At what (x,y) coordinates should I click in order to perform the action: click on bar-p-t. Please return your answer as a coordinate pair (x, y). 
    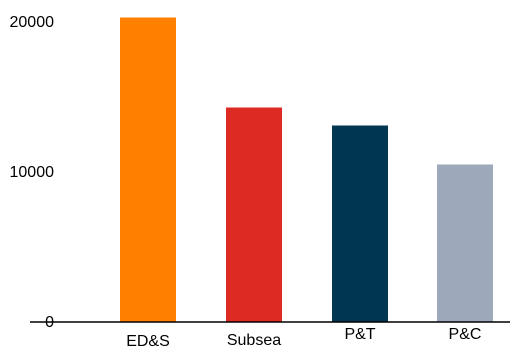
    Looking at the image, I should click on (360, 223).